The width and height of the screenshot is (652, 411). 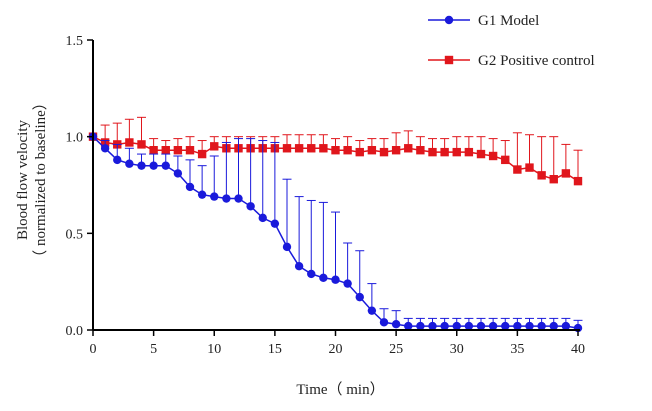 What do you see at coordinates (79, 186) in the screenshot?
I see `y-axis-ticks: 0.0 0.5 1.0 1.5` at bounding box center [79, 186].